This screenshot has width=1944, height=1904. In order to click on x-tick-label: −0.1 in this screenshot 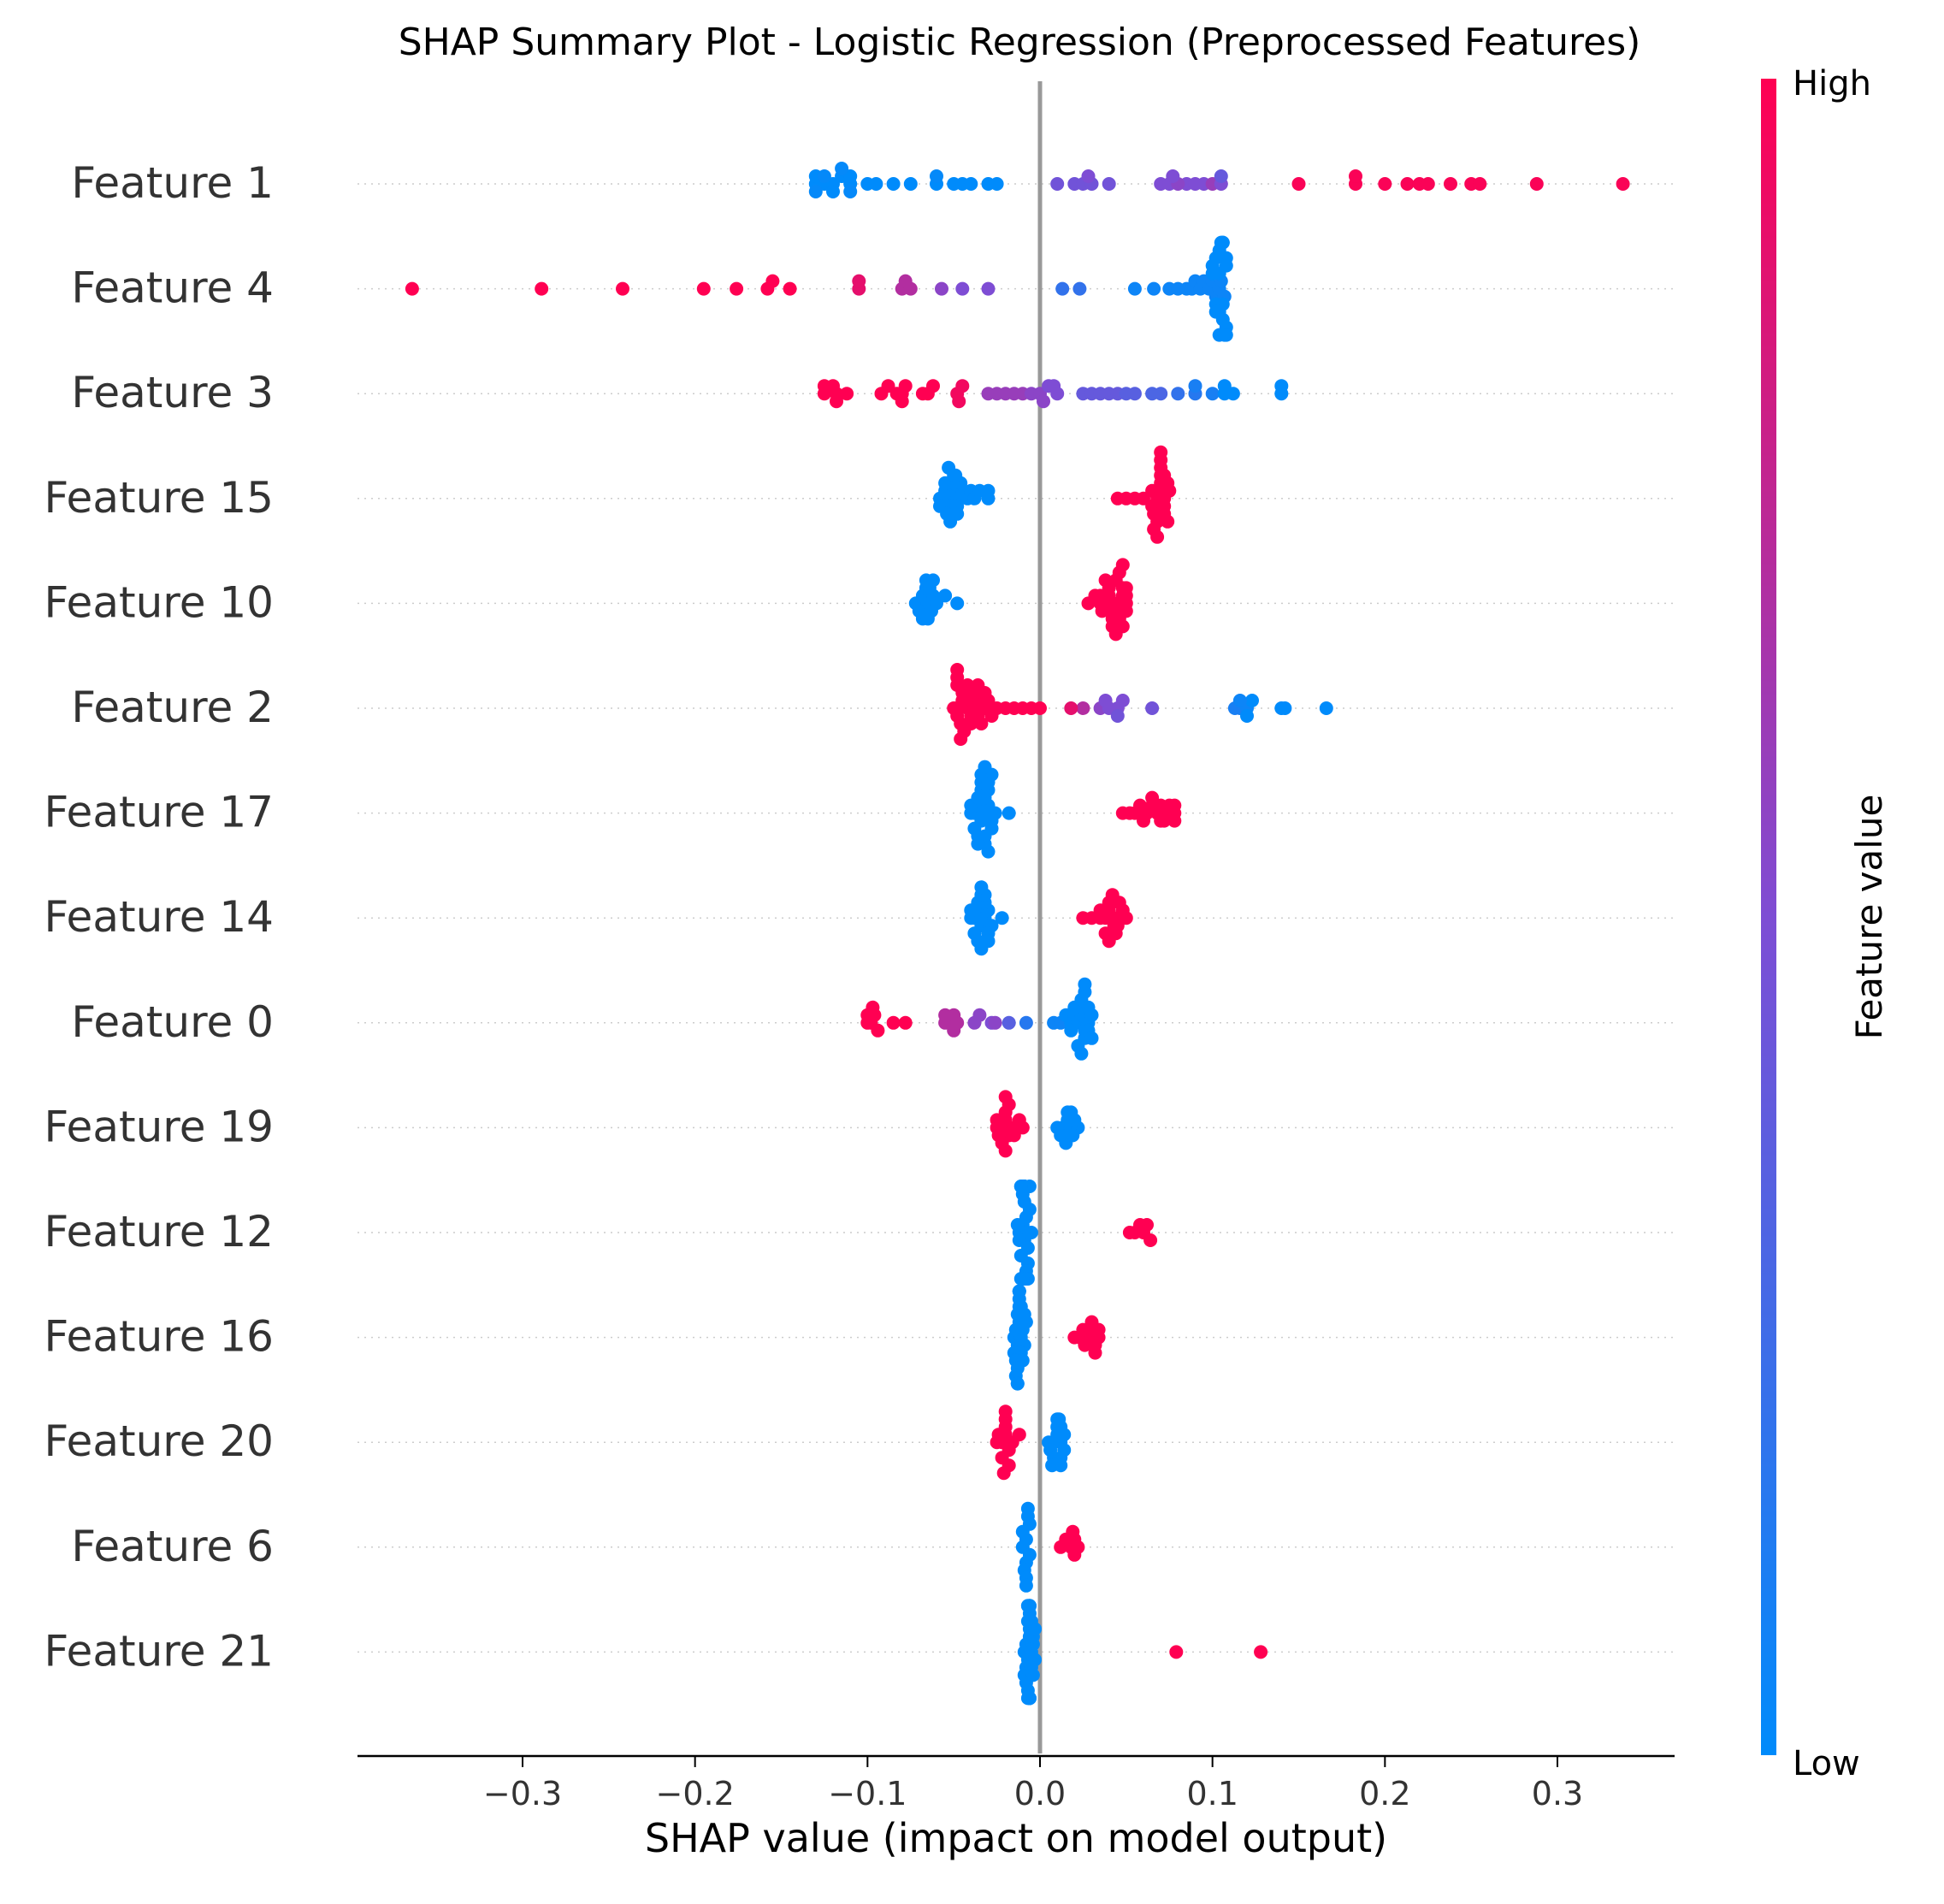, I will do `click(868, 1793)`.